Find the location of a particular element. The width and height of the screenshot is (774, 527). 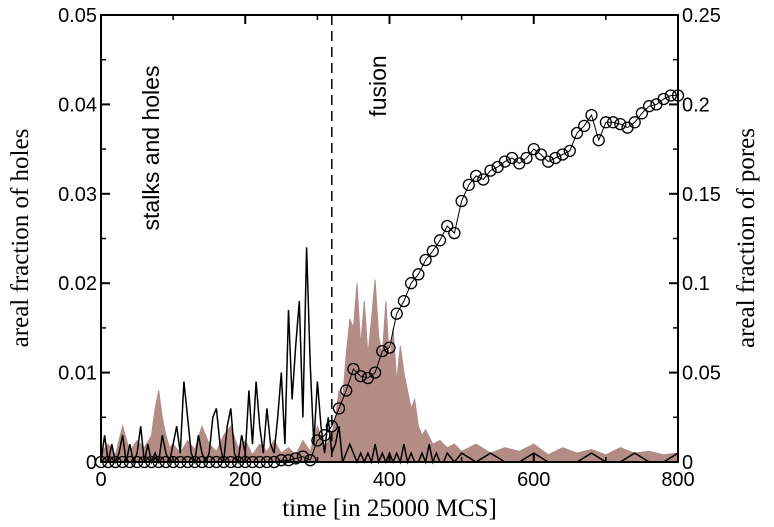

y-tick-label-left: 0 is located at coordinates (91, 463).